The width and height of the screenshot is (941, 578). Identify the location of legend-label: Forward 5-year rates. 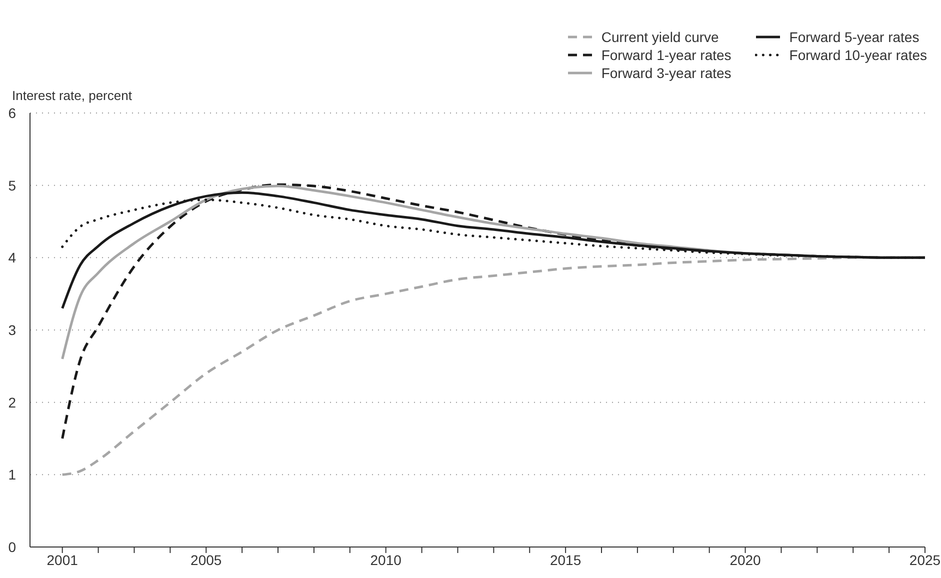
(854, 37).